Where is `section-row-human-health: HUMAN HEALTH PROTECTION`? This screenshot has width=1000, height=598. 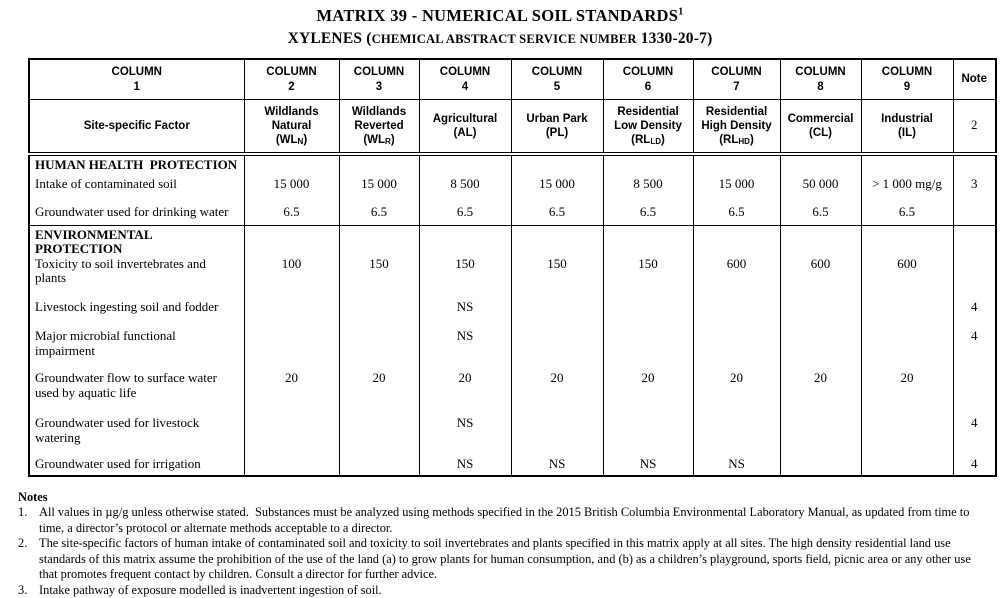 section-row-human-health: HUMAN HEALTH PROTECTION is located at coordinates (512, 163).